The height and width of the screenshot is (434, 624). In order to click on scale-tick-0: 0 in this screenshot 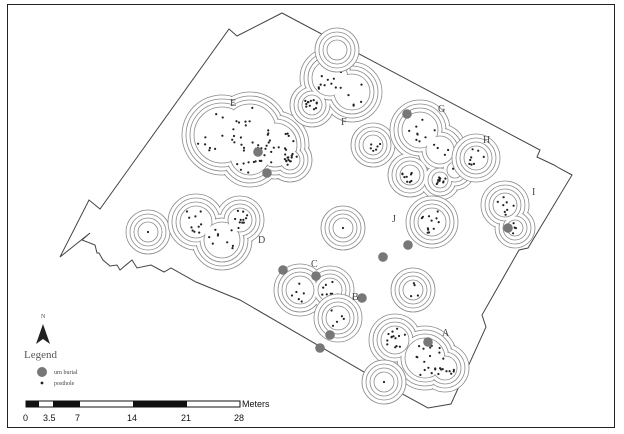, I will do `click(25, 418)`.